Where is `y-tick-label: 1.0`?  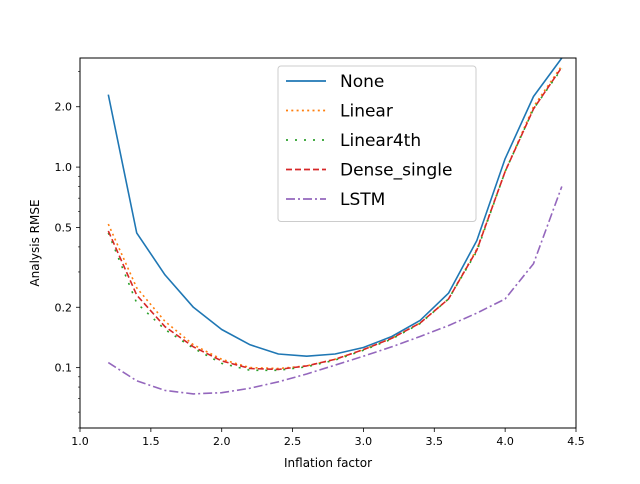 y-tick-label: 1.0 is located at coordinates (64, 167).